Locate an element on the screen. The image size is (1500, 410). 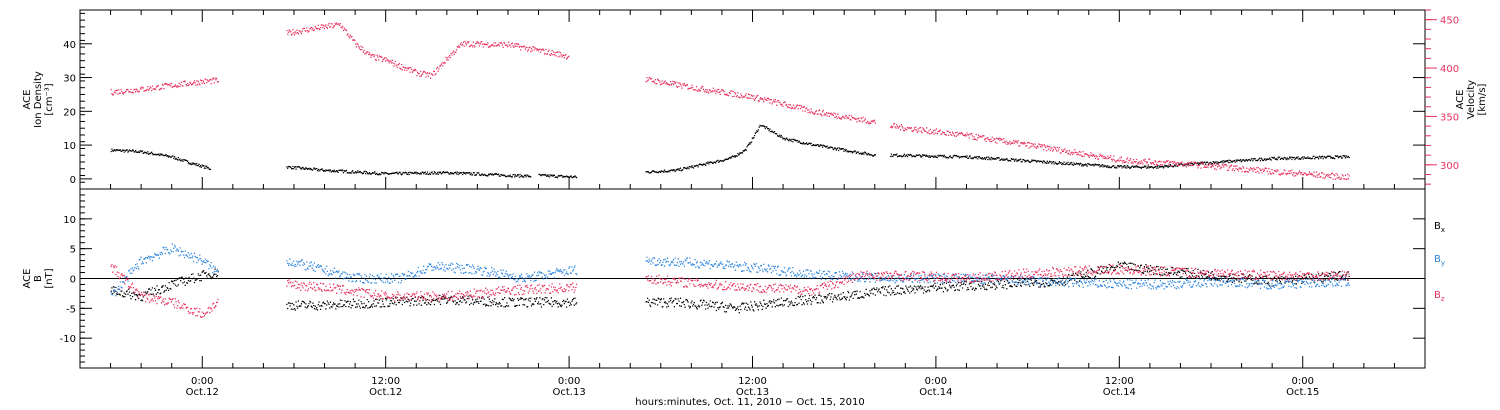
y-tick-label: 20 is located at coordinates (69, 112).